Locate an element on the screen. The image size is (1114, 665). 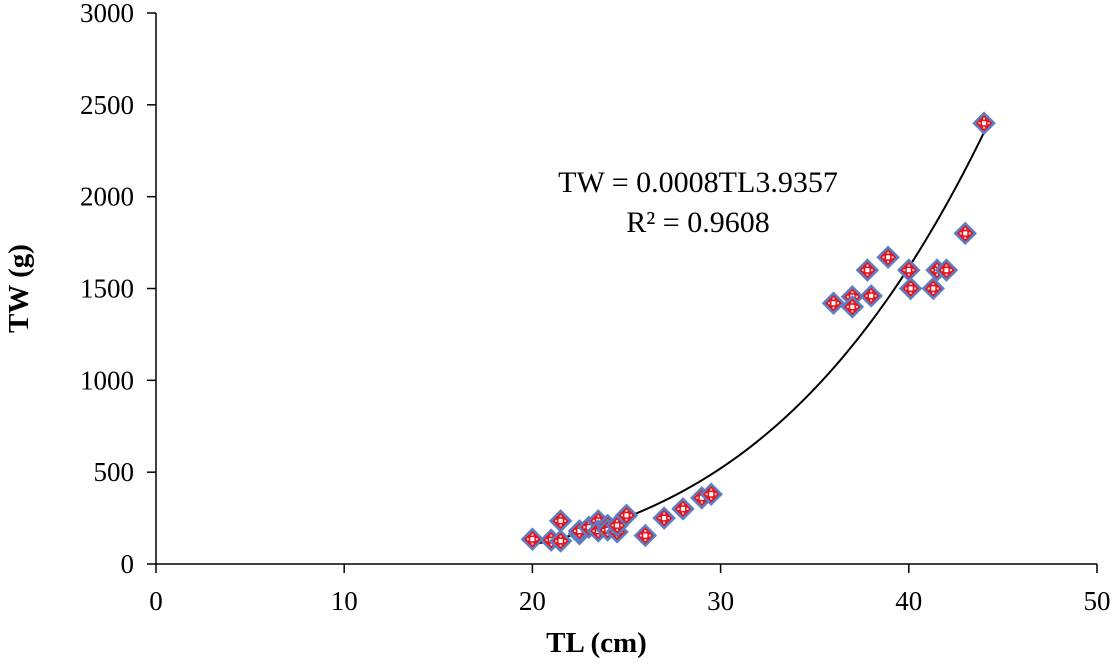
x-tick-label: 10 is located at coordinates (344, 601).